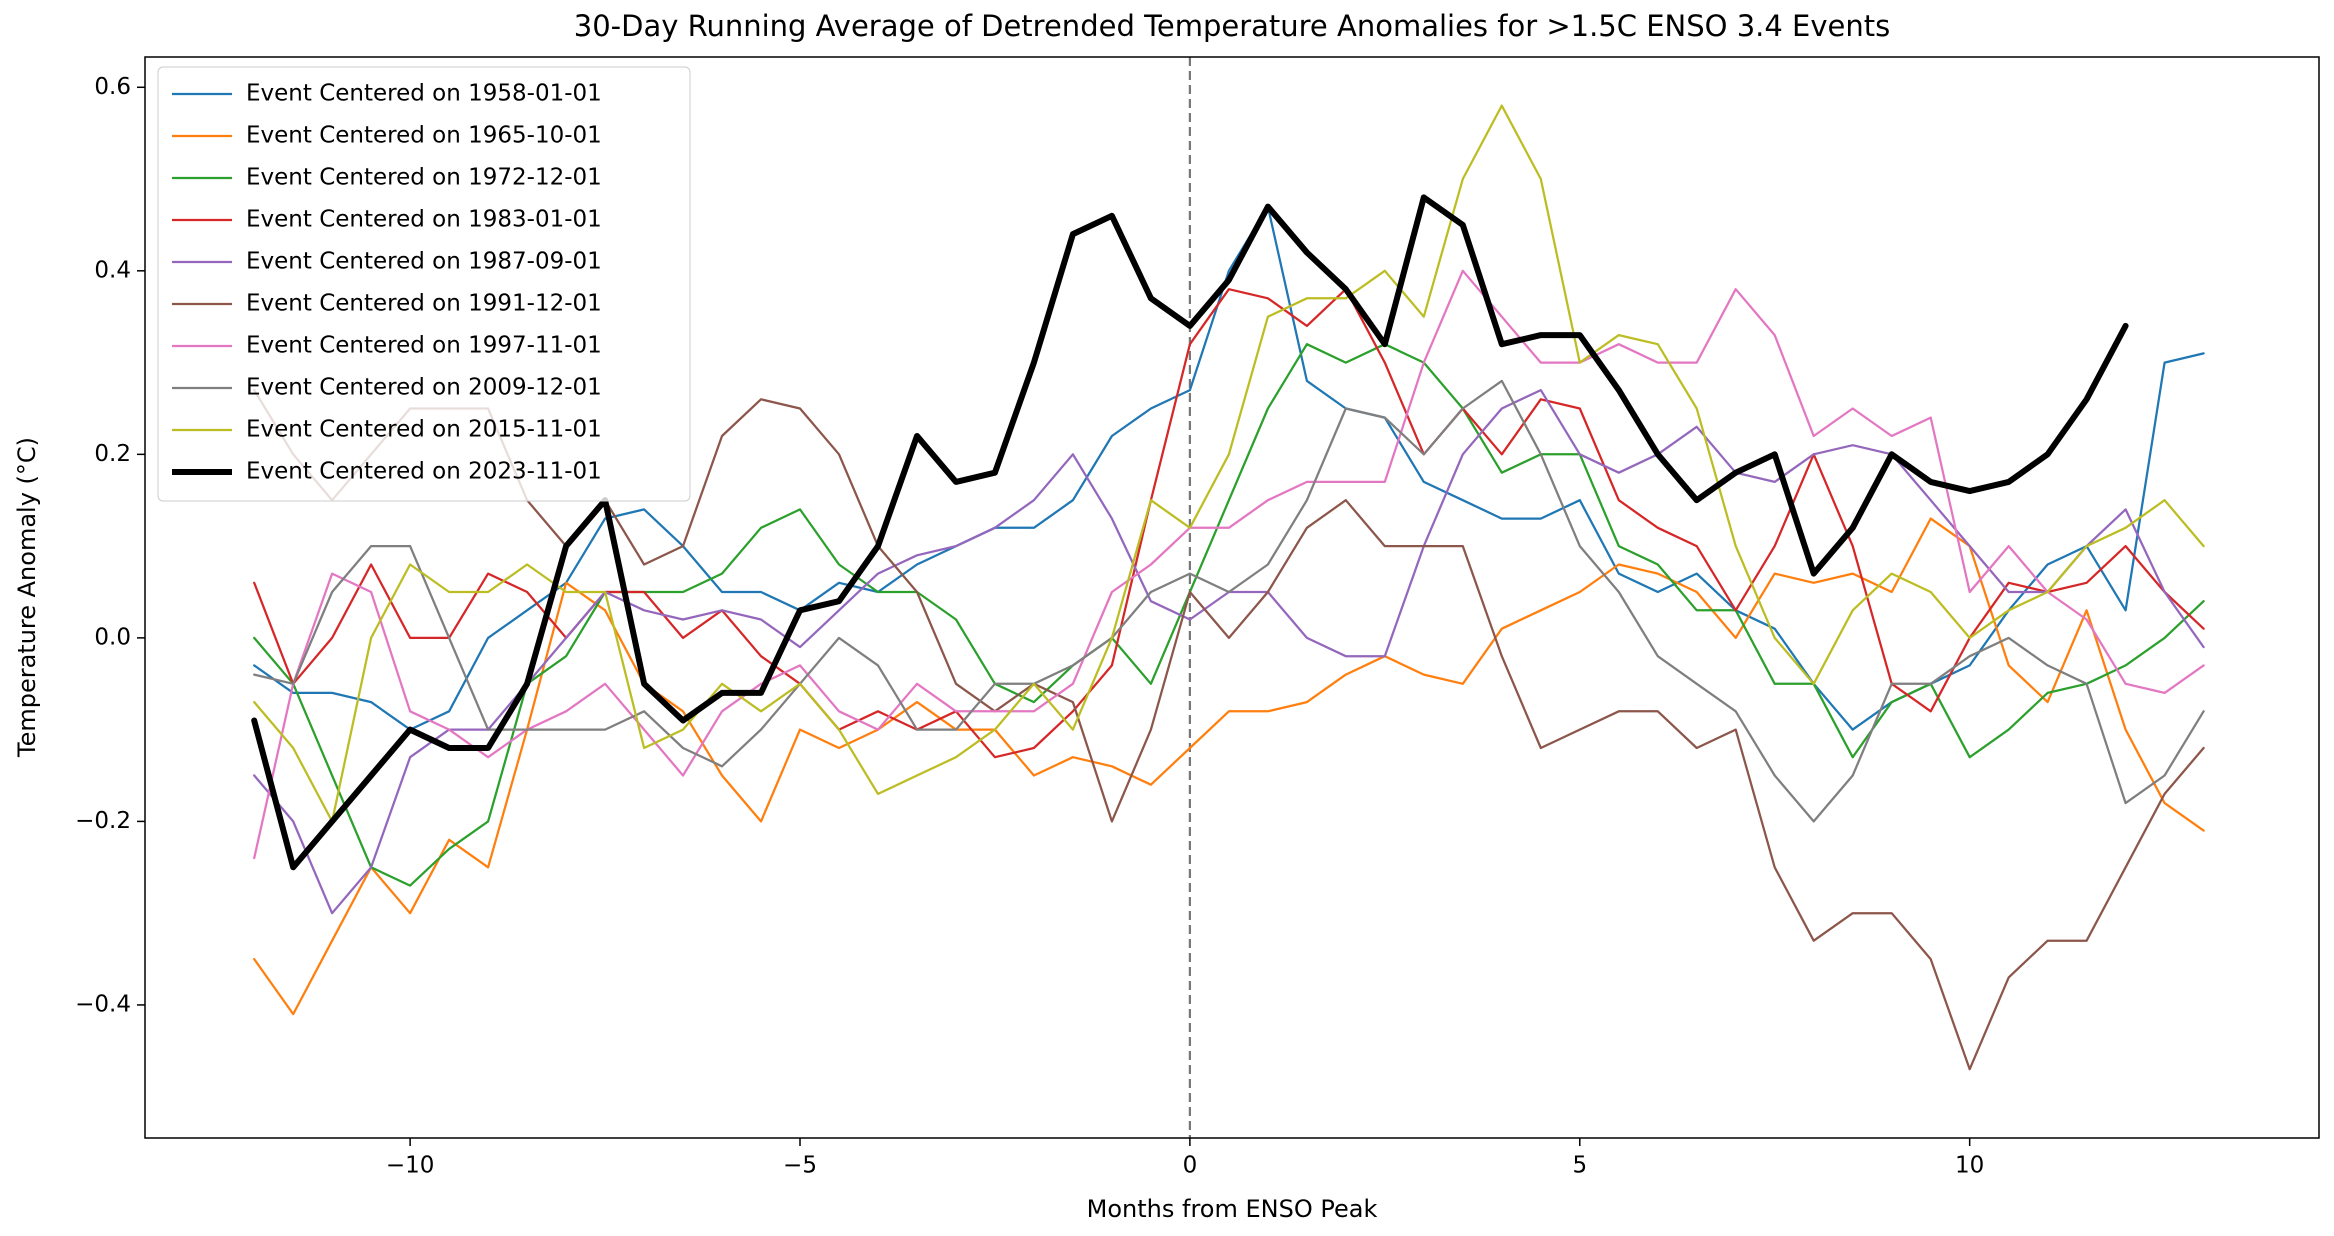  What do you see at coordinates (424, 430) in the screenshot?
I see `legend-label: Event Centered on 2015-11-01` at bounding box center [424, 430].